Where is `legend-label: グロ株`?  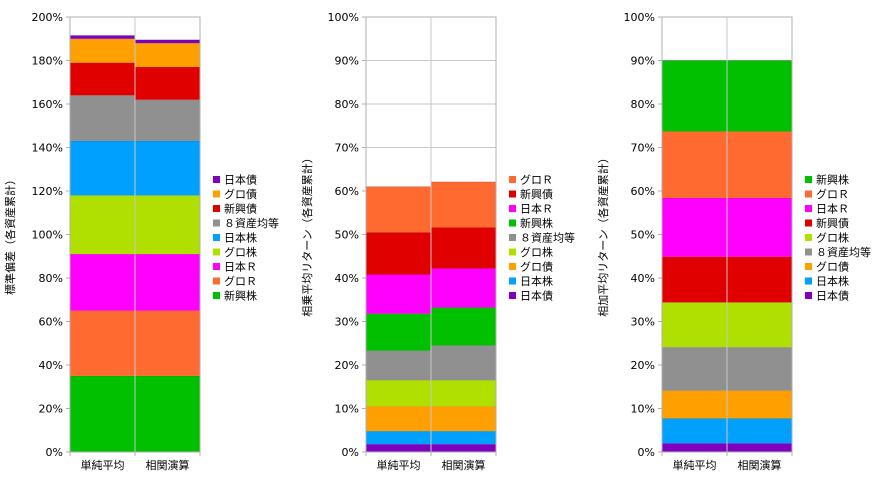 legend-label: グロ株 is located at coordinates (536, 252).